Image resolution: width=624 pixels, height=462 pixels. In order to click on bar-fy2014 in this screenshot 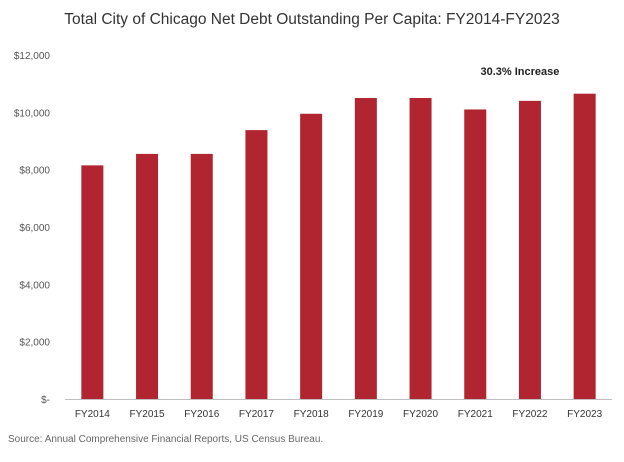, I will do `click(92, 282)`.